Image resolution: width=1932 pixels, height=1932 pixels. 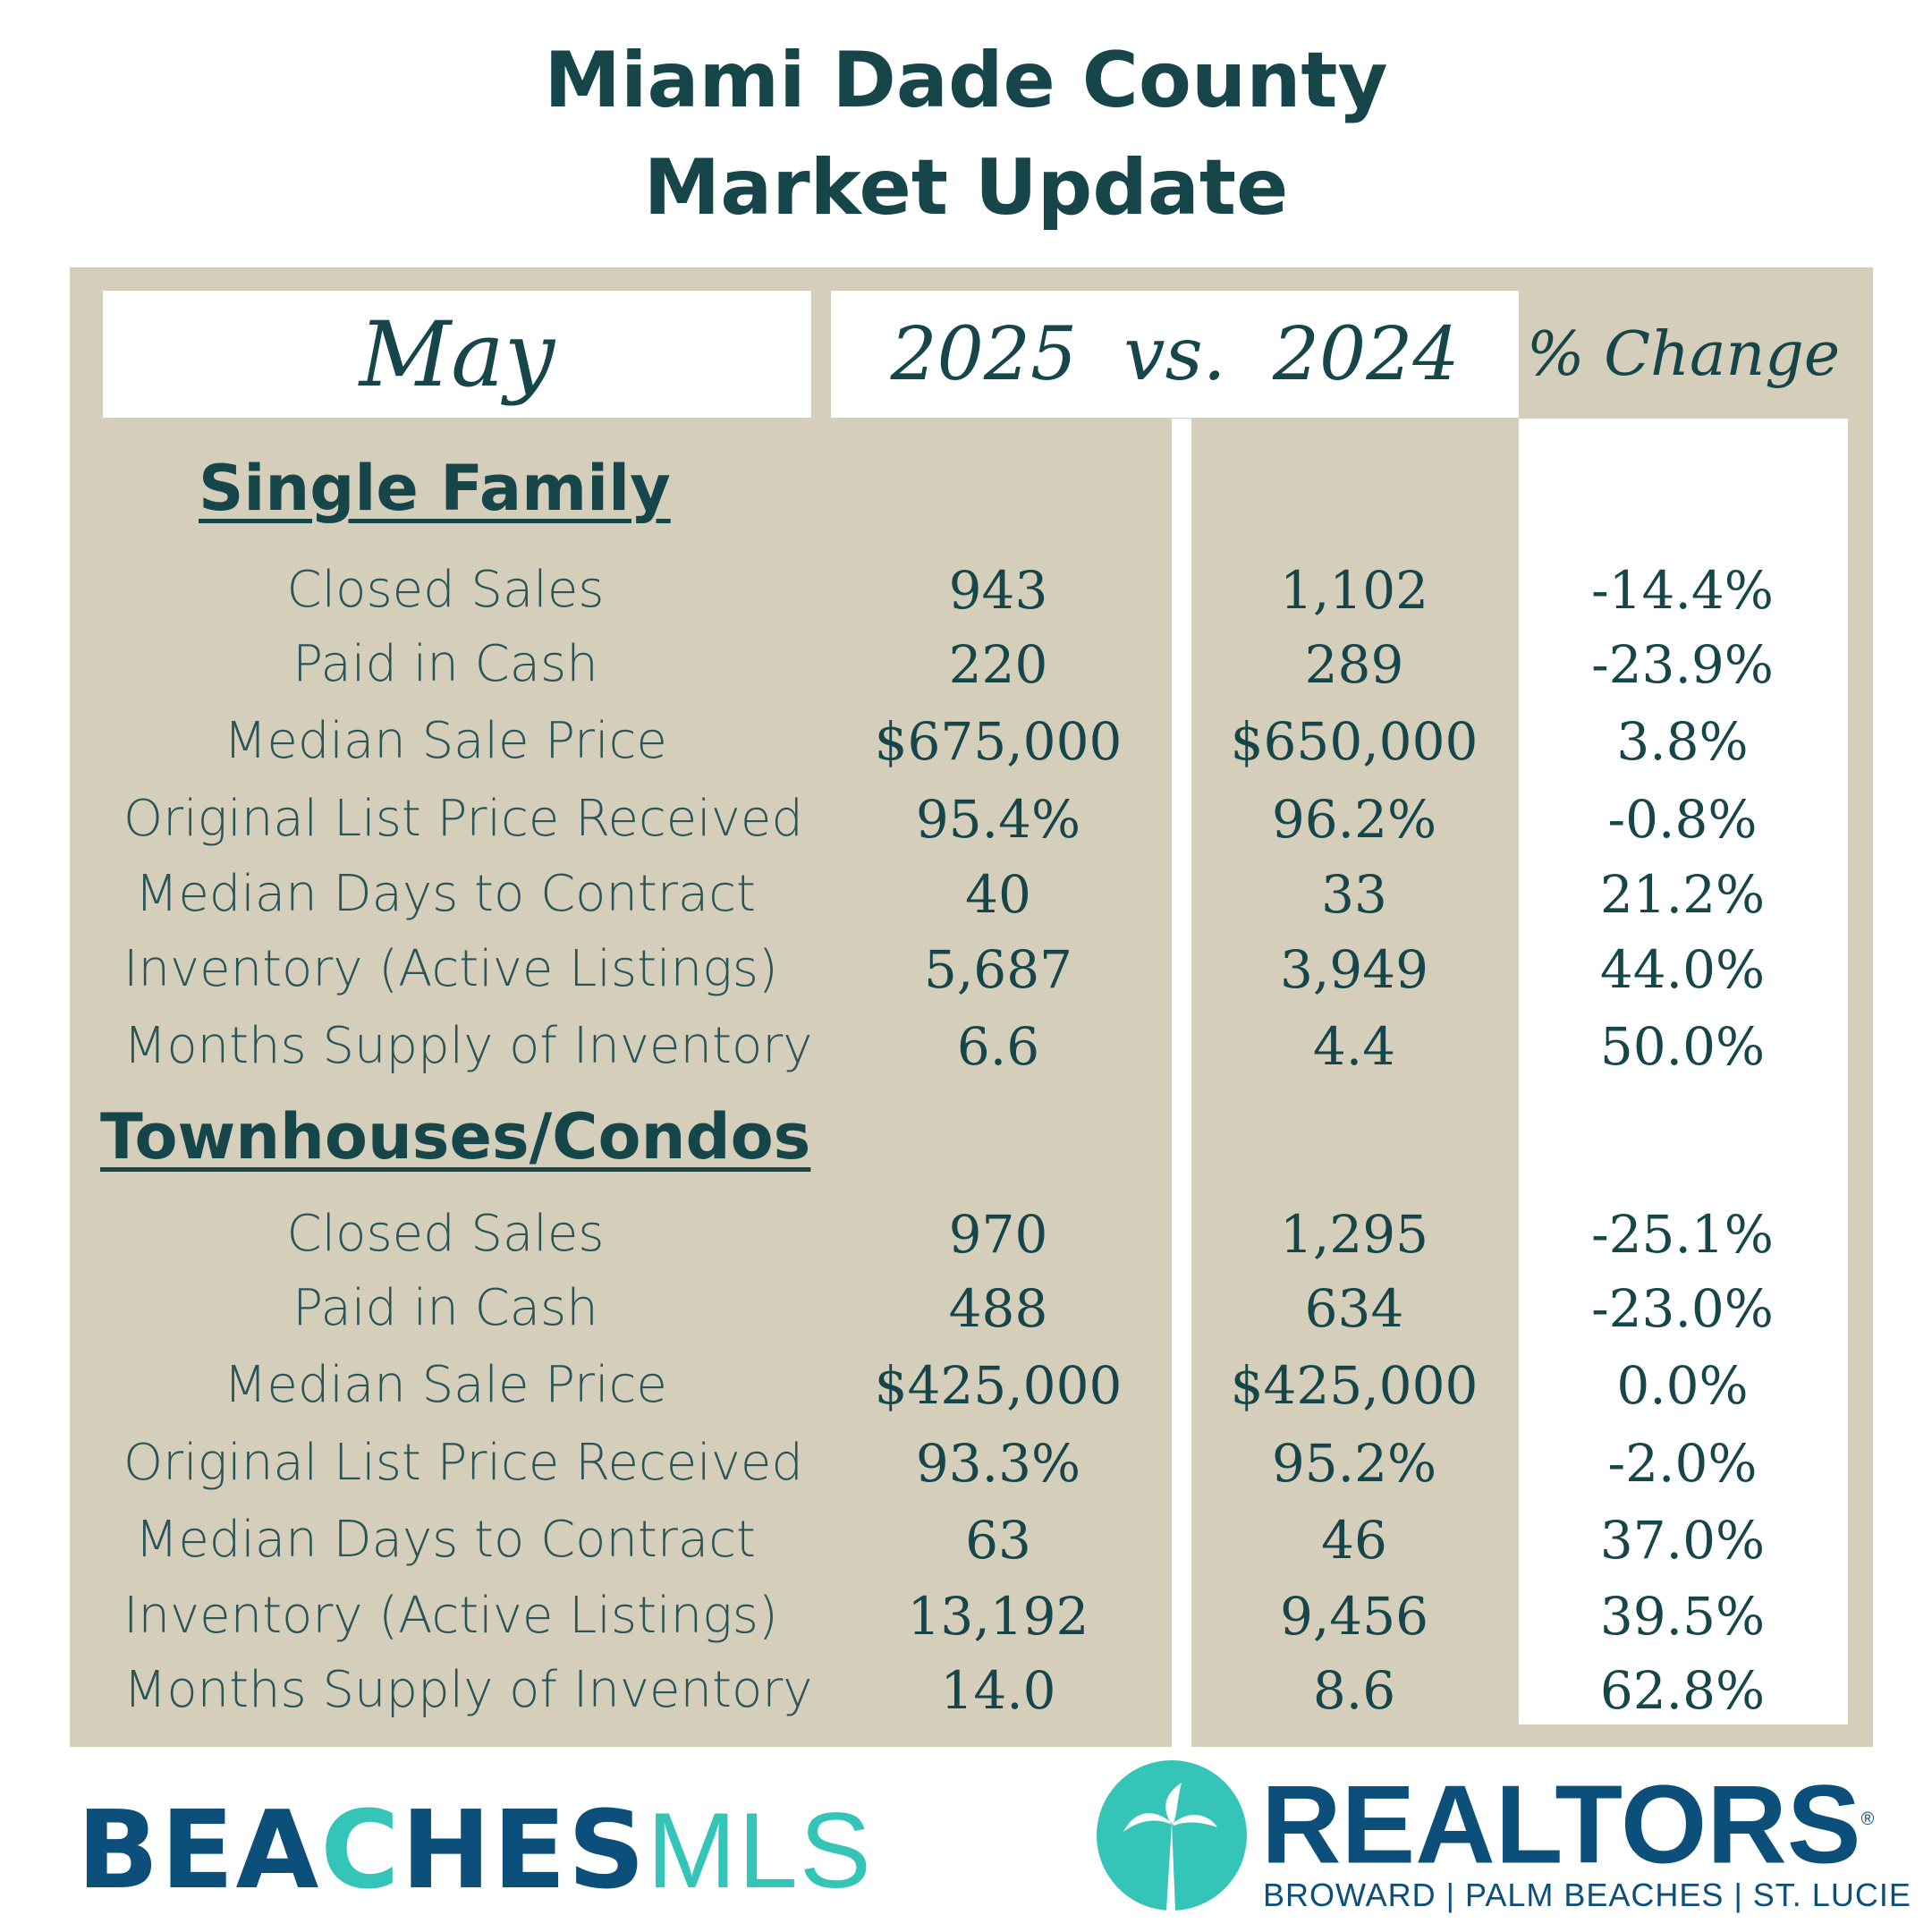 What do you see at coordinates (1682, 969) in the screenshot?
I see `percent-change: 44.0%` at bounding box center [1682, 969].